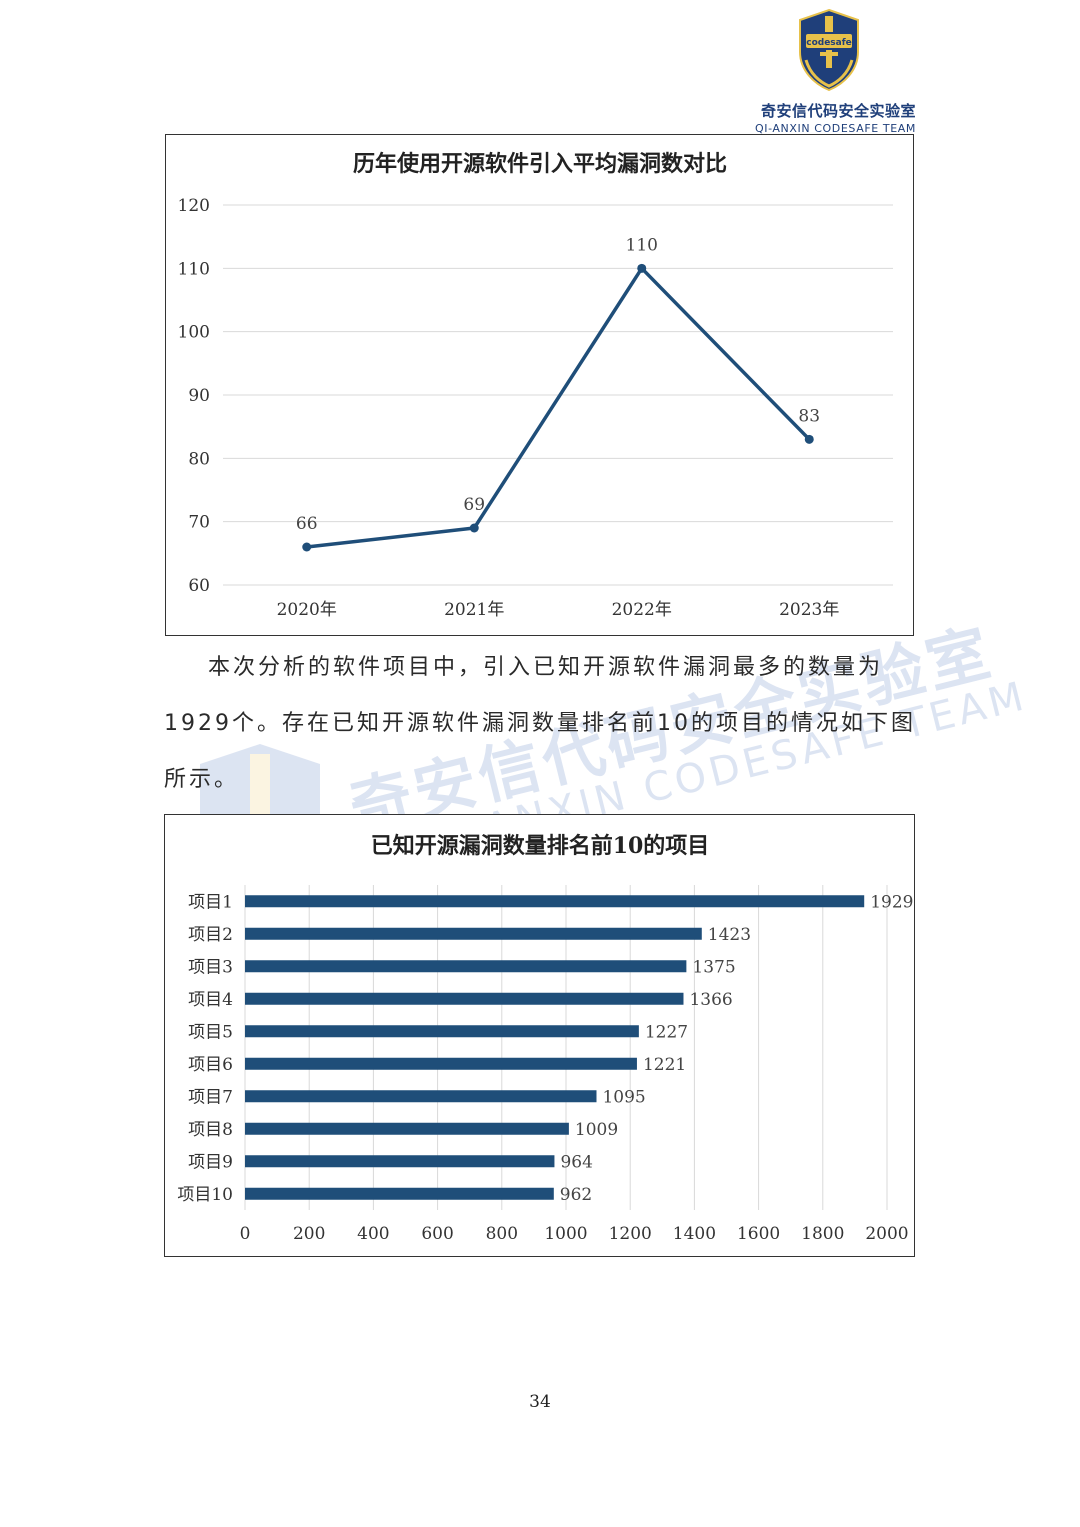 The width and height of the screenshot is (1080, 1527). What do you see at coordinates (199, 459) in the screenshot?
I see `y-tick-label: 80` at bounding box center [199, 459].